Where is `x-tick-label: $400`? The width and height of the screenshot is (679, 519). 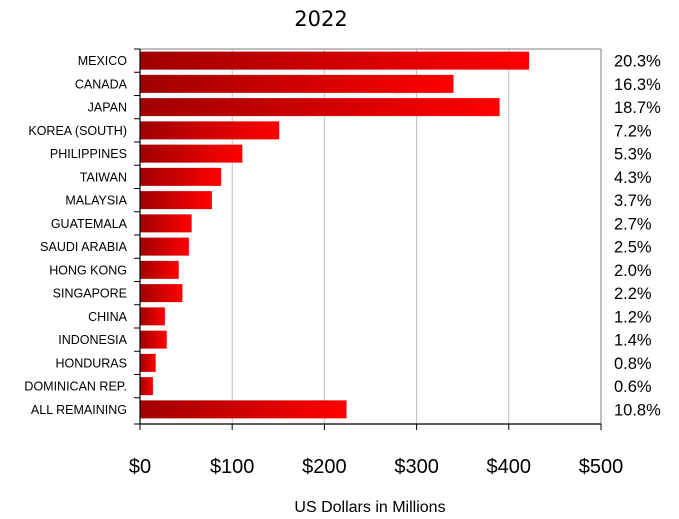
x-tick-label: $400 is located at coordinates (509, 467).